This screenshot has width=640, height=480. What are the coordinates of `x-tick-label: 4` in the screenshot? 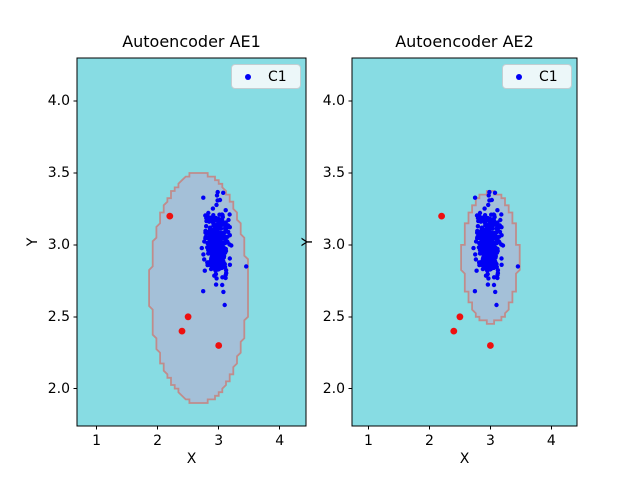 It's located at (280, 441).